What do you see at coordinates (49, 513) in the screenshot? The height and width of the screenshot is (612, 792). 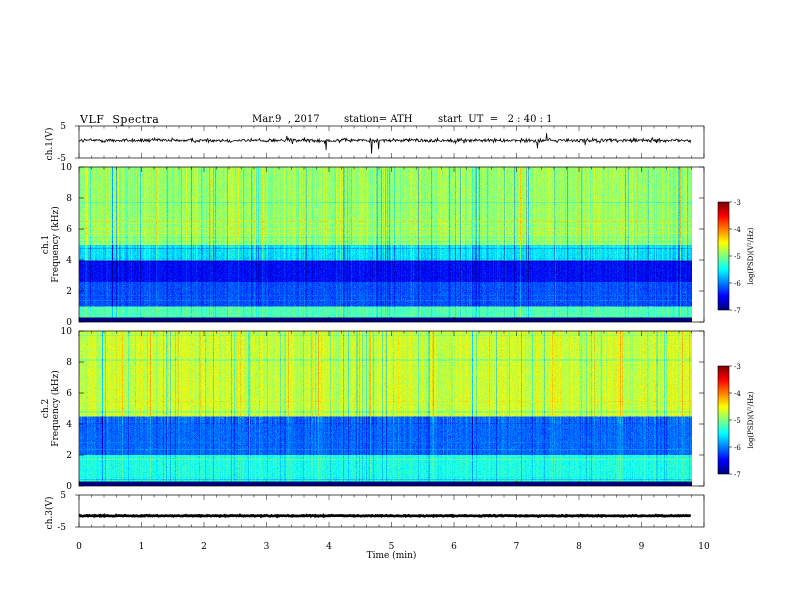 I see `ch3-waveform-ylabel: ch.3(V)` at bounding box center [49, 513].